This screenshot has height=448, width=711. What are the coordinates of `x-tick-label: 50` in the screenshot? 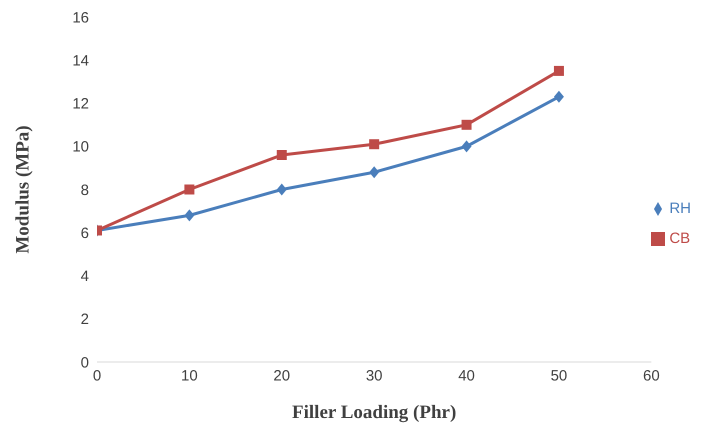 It's located at (559, 376).